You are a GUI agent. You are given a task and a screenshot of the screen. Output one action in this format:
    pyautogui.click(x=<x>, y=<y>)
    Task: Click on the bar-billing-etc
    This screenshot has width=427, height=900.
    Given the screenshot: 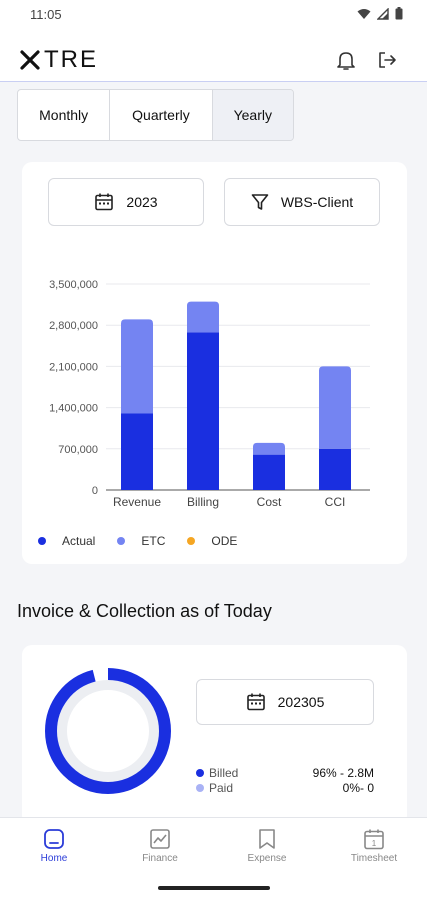 What is the action you would take?
    pyautogui.click(x=203, y=317)
    